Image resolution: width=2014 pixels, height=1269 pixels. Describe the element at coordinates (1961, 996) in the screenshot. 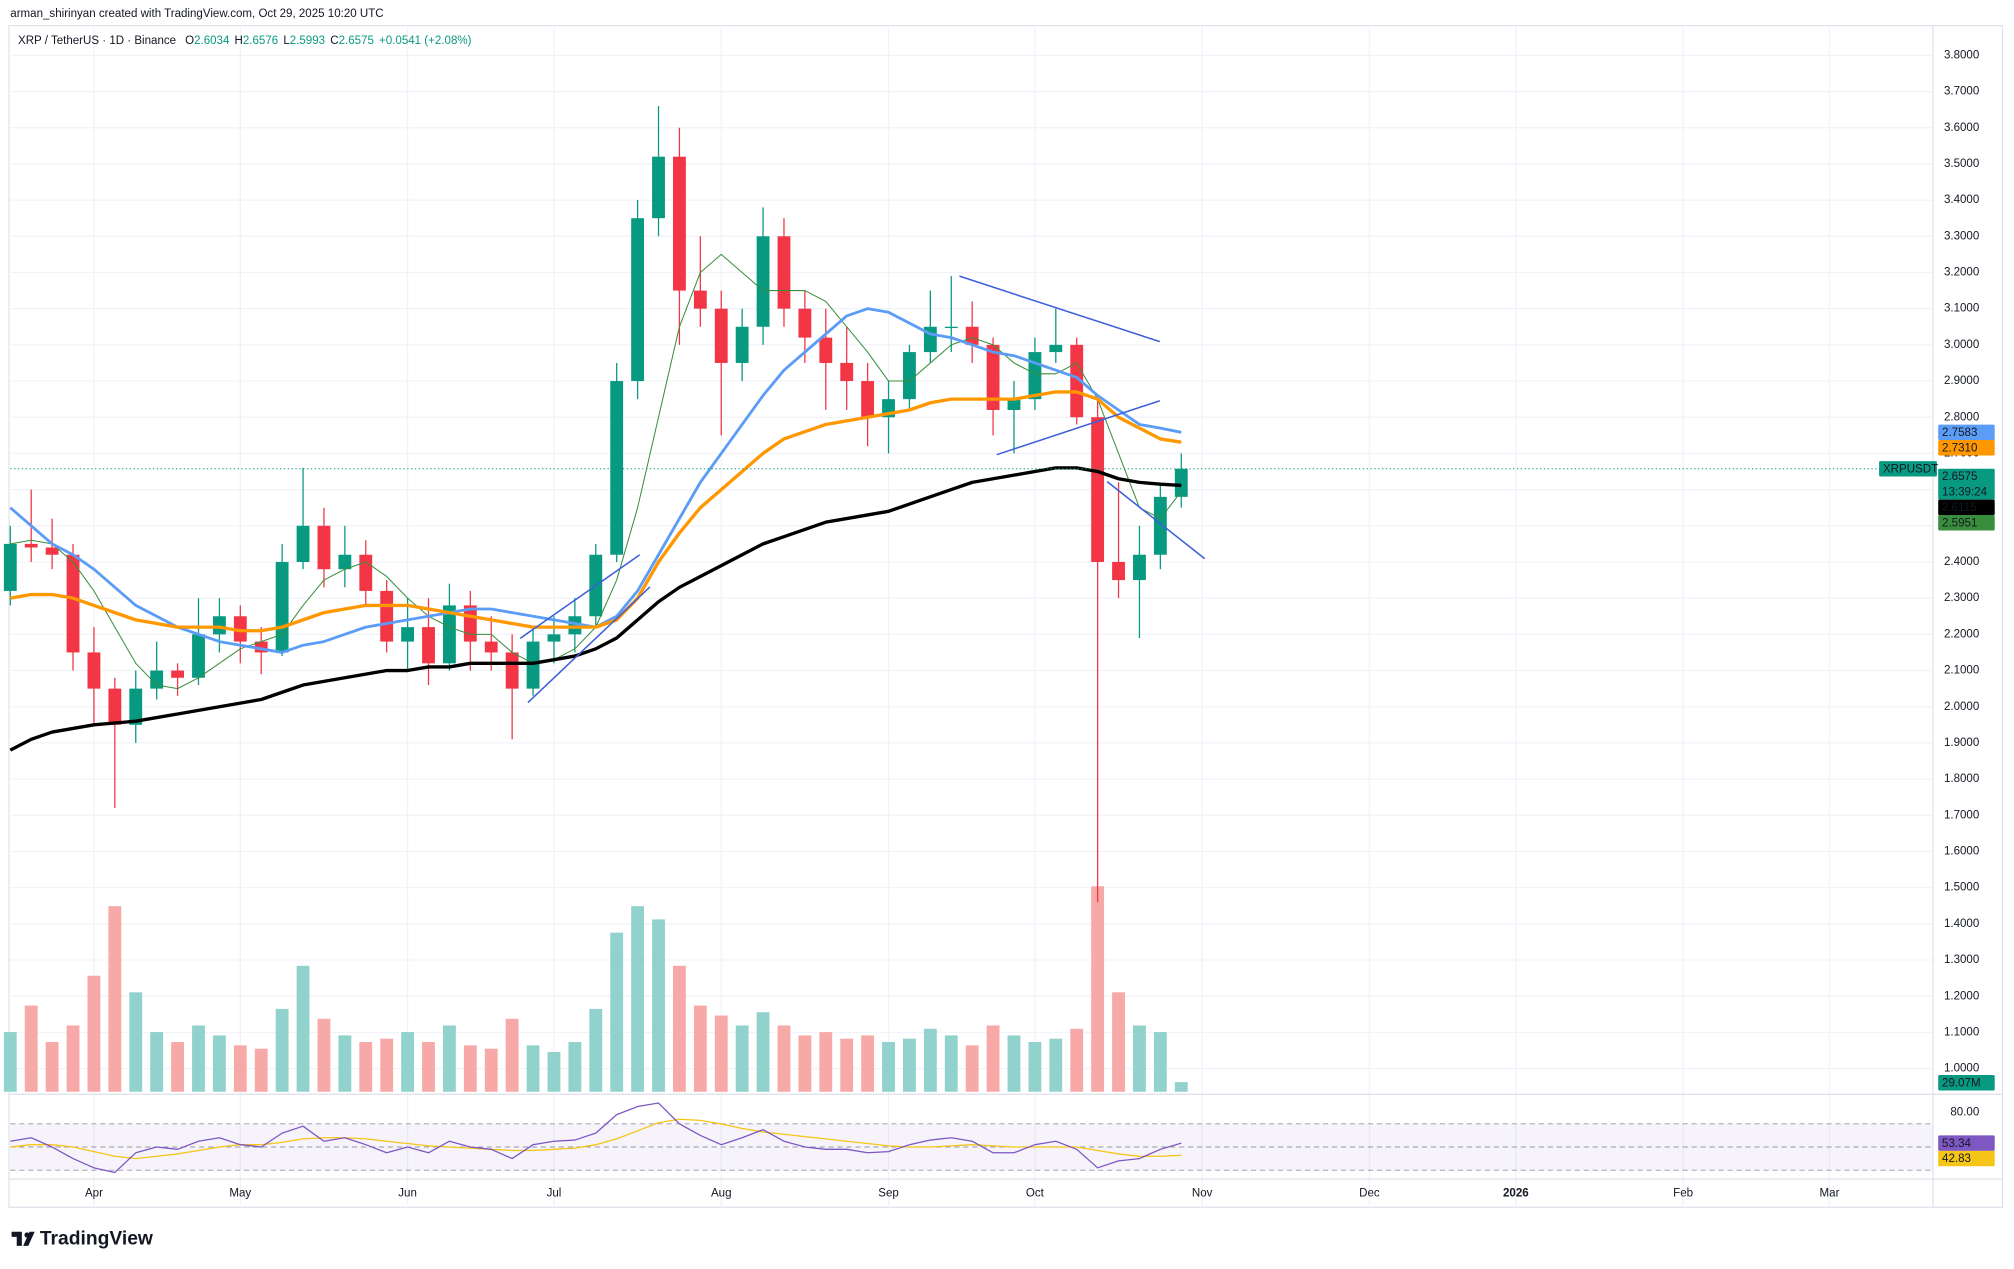

I see `y-tick-label: 1.2000` at that location.